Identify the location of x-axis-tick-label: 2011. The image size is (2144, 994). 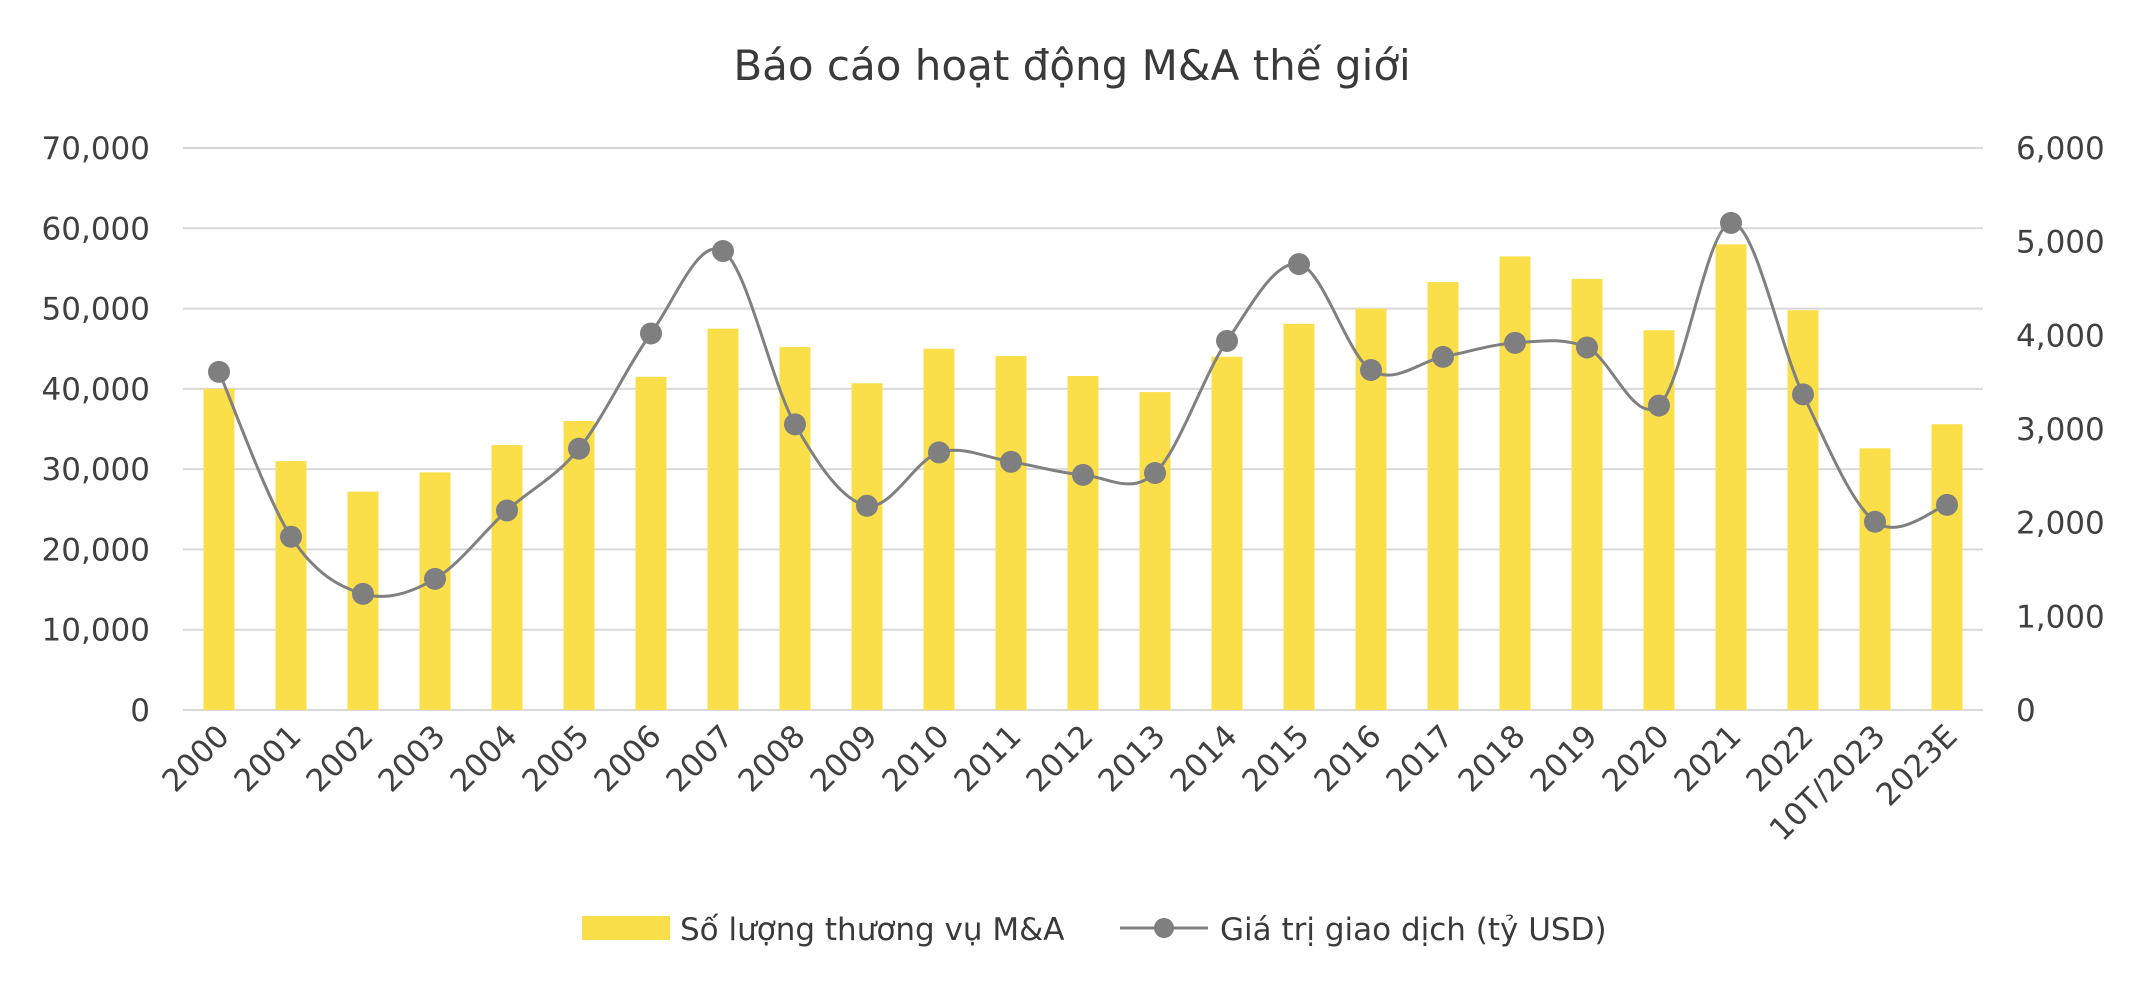
(987, 758).